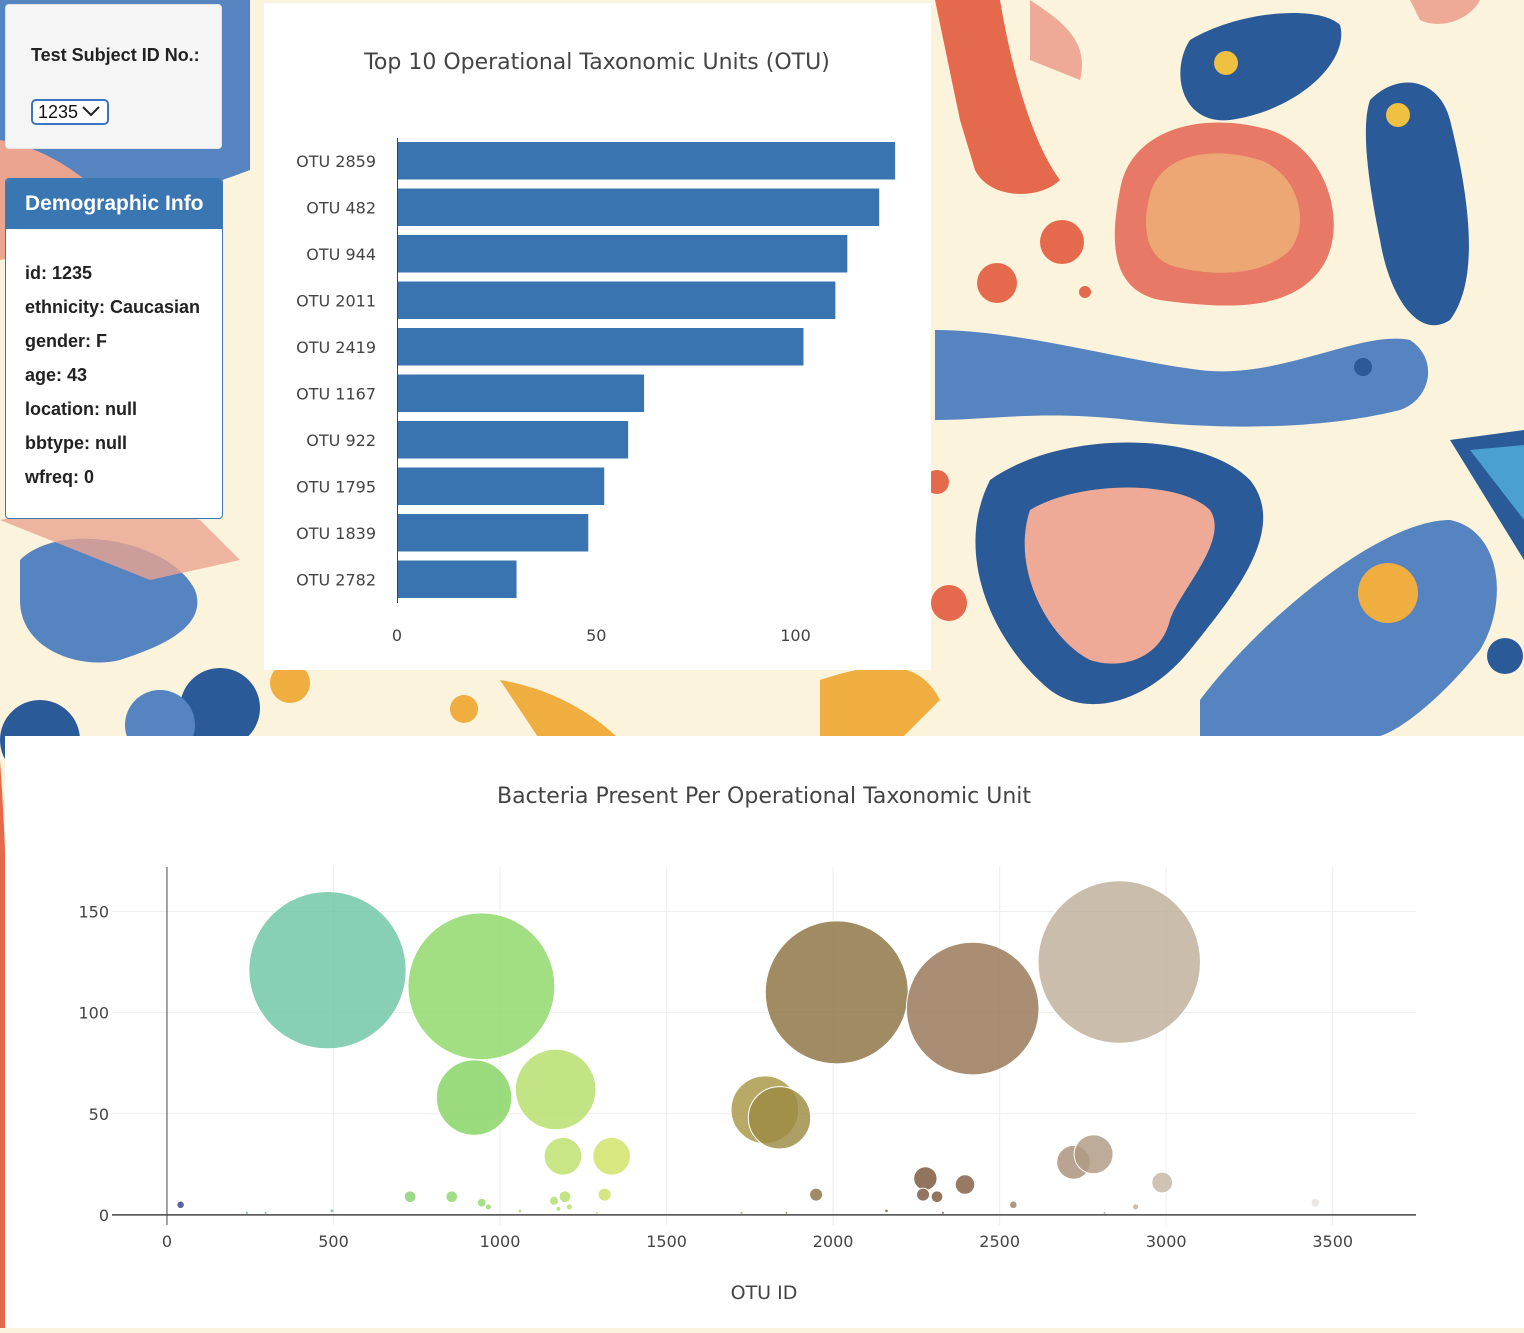  What do you see at coordinates (113, 76) in the screenshot?
I see `subject-selector-panel: Test Subject ID No.: 1235` at bounding box center [113, 76].